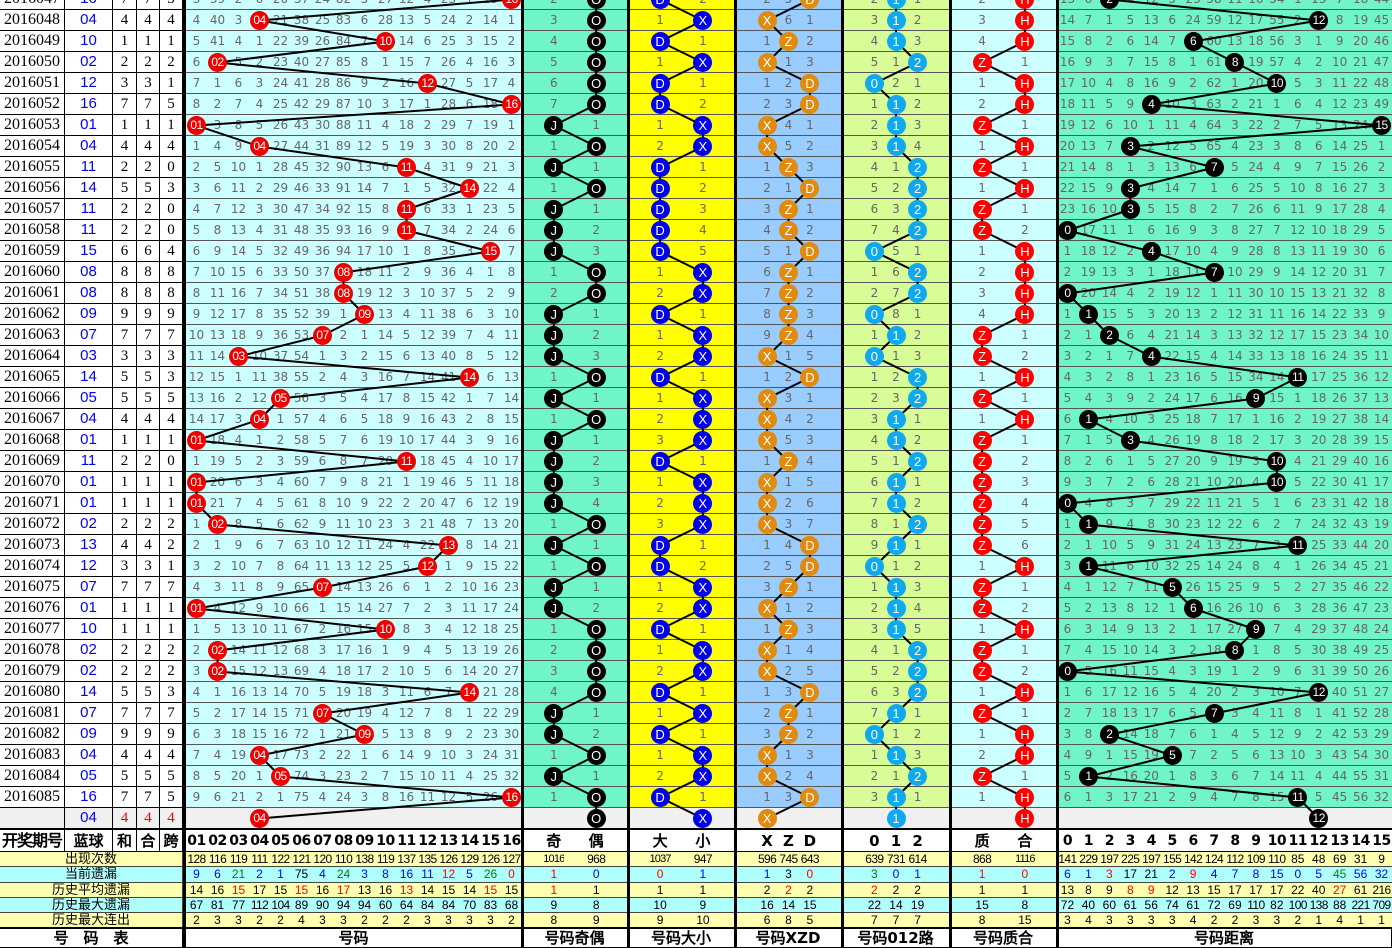 The image size is (1392, 948). Describe the element at coordinates (197, 83) in the screenshot. I see `main-cell: 7` at that location.